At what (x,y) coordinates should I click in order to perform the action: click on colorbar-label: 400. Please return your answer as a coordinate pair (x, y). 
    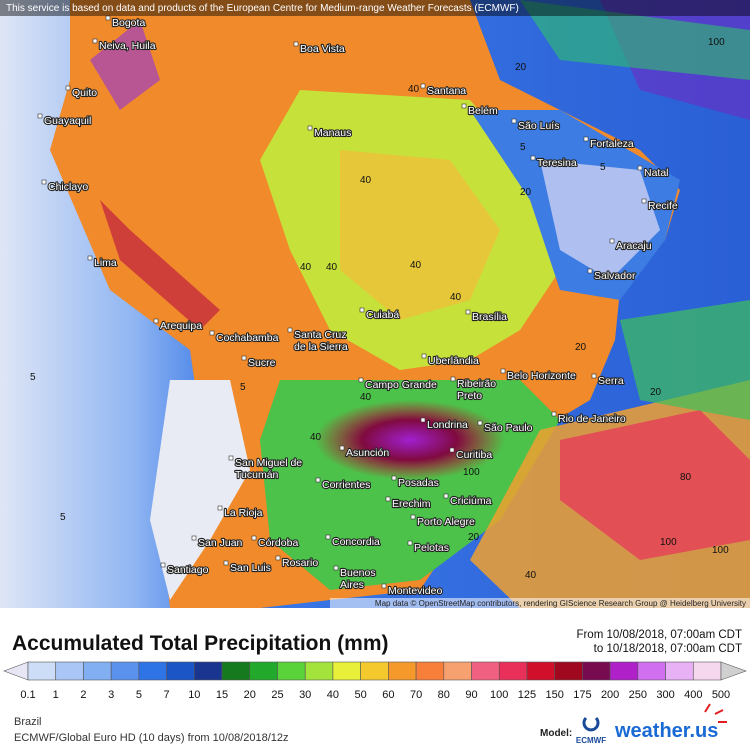
    Looking at the image, I should click on (693, 695).